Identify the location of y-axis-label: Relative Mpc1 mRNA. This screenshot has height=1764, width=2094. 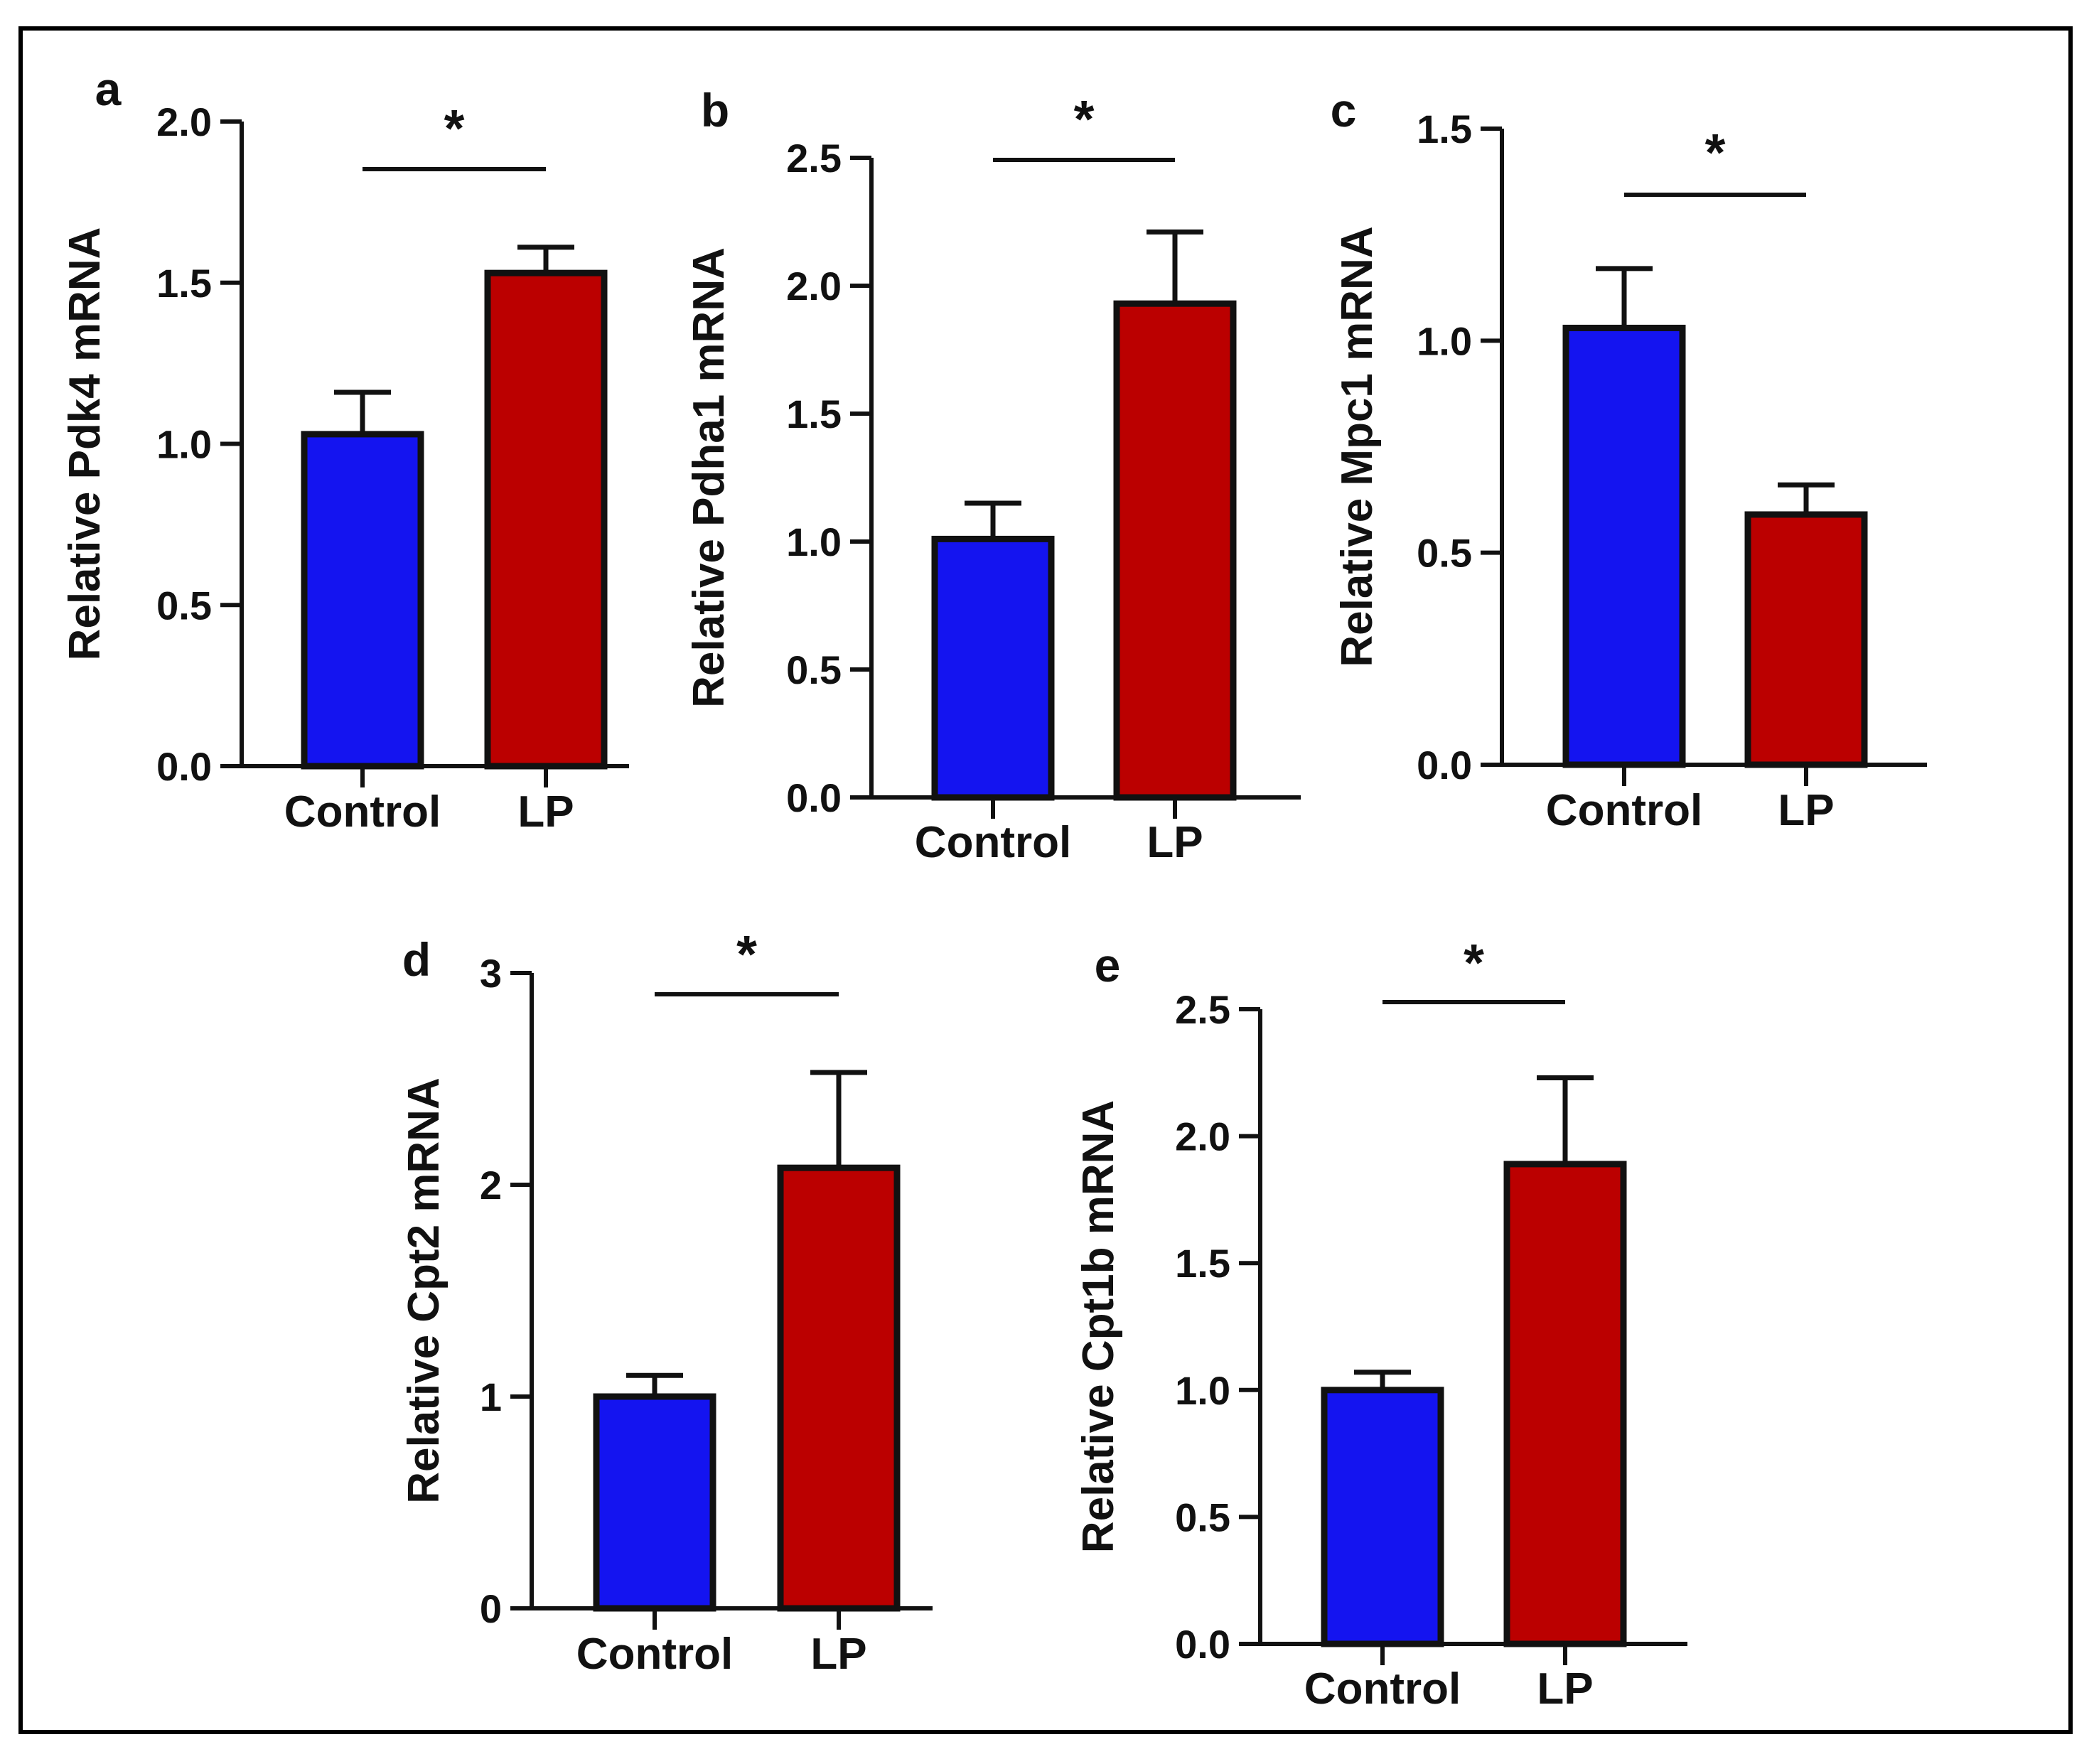
(1357, 446).